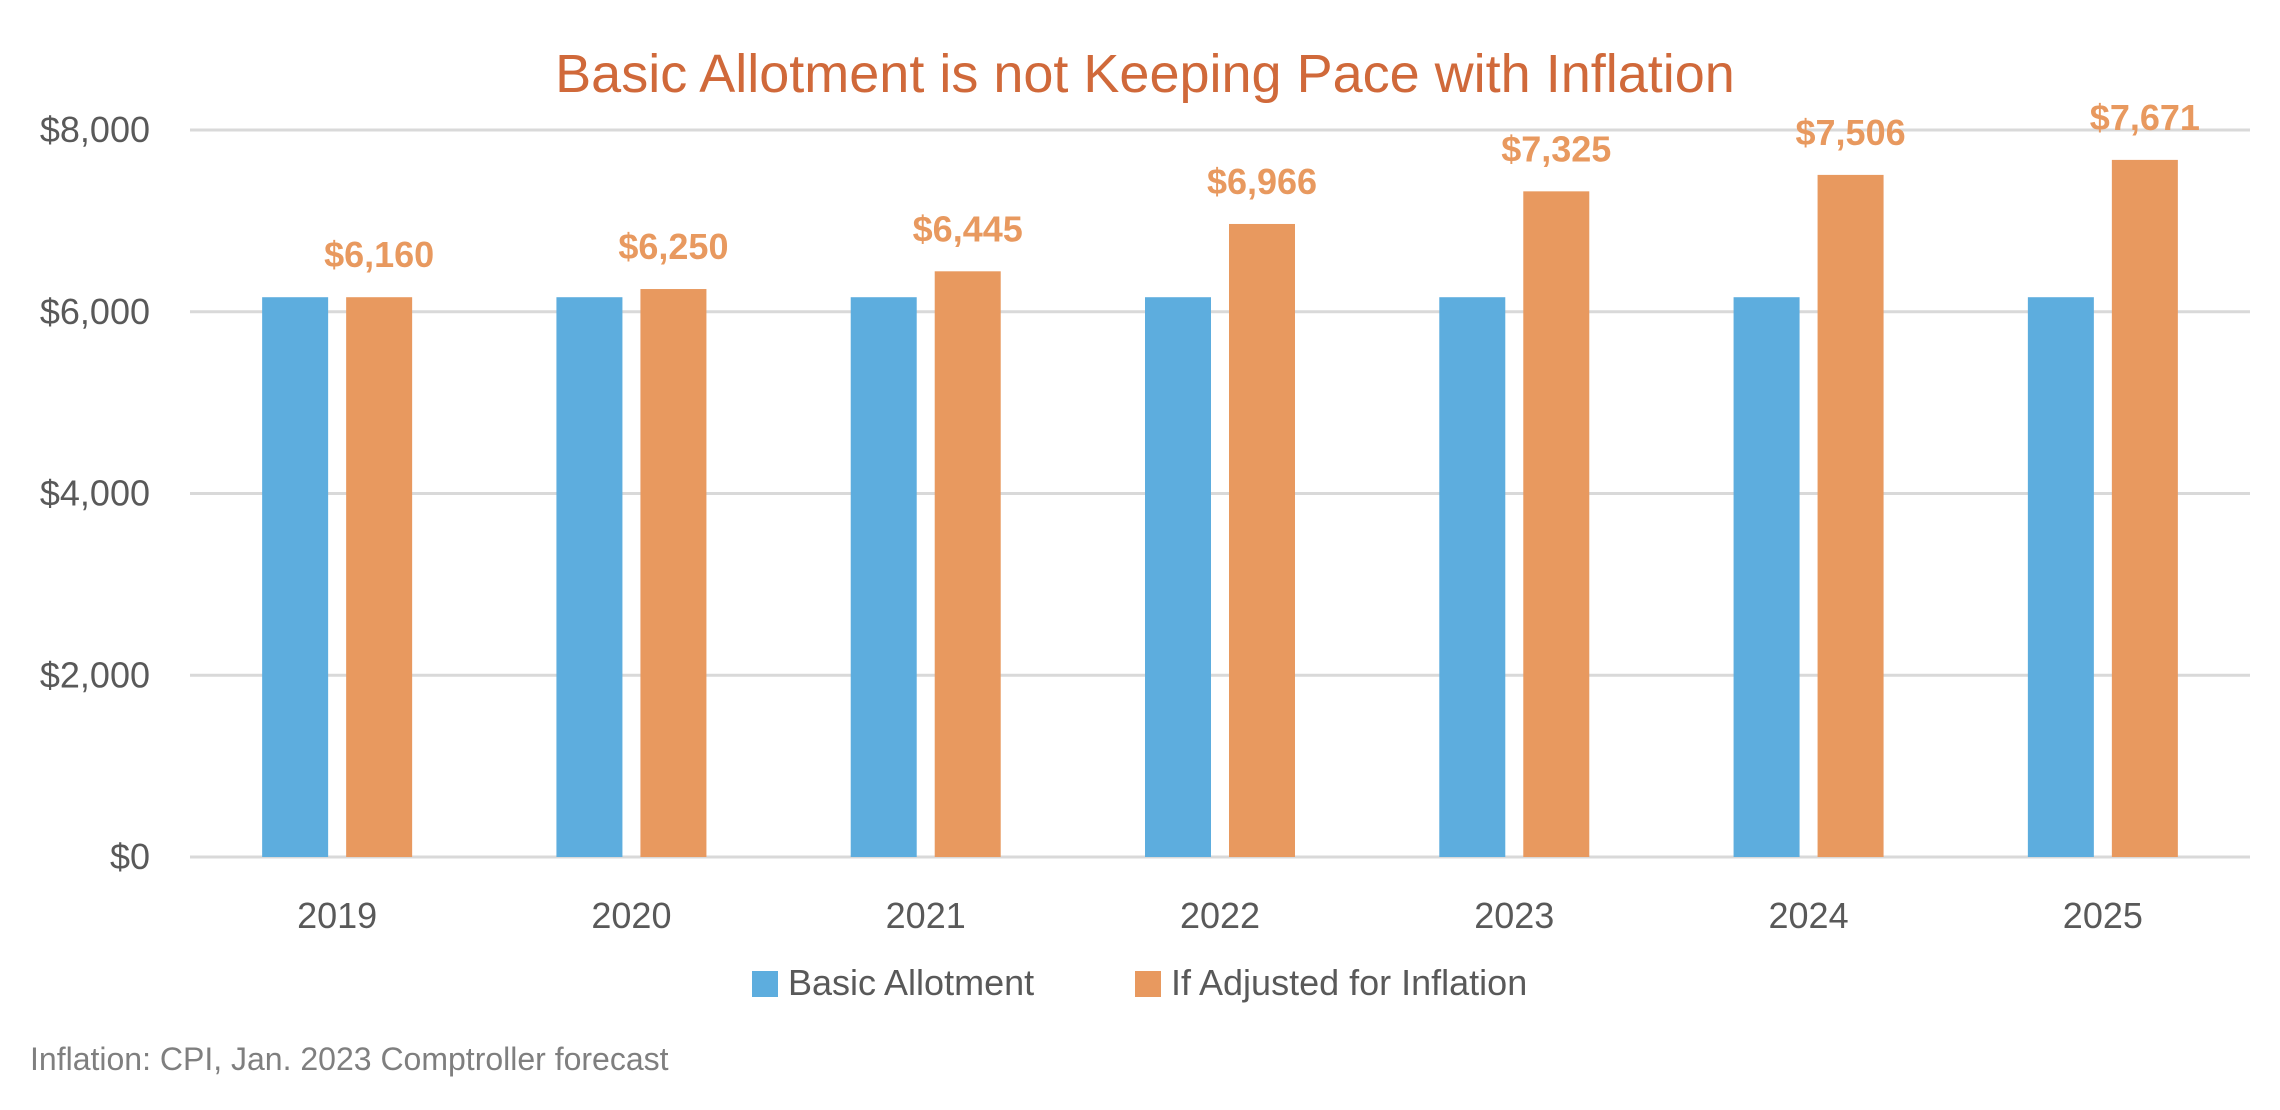 This screenshot has width=2280, height=1110. I want to click on x-tick-label: 2019, so click(337, 915).